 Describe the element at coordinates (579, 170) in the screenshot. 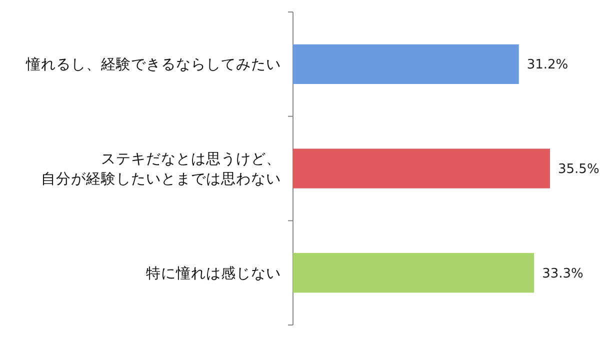

I see `data-label: 35.5%` at that location.